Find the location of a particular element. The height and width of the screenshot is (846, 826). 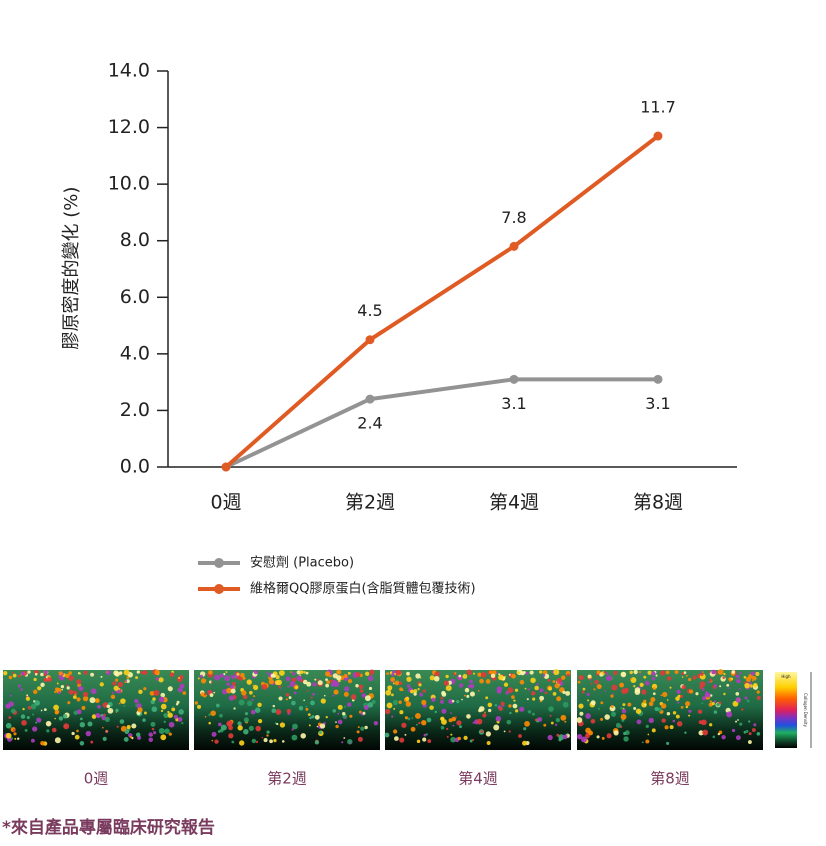

image-caption: 第2週 is located at coordinates (287, 779).